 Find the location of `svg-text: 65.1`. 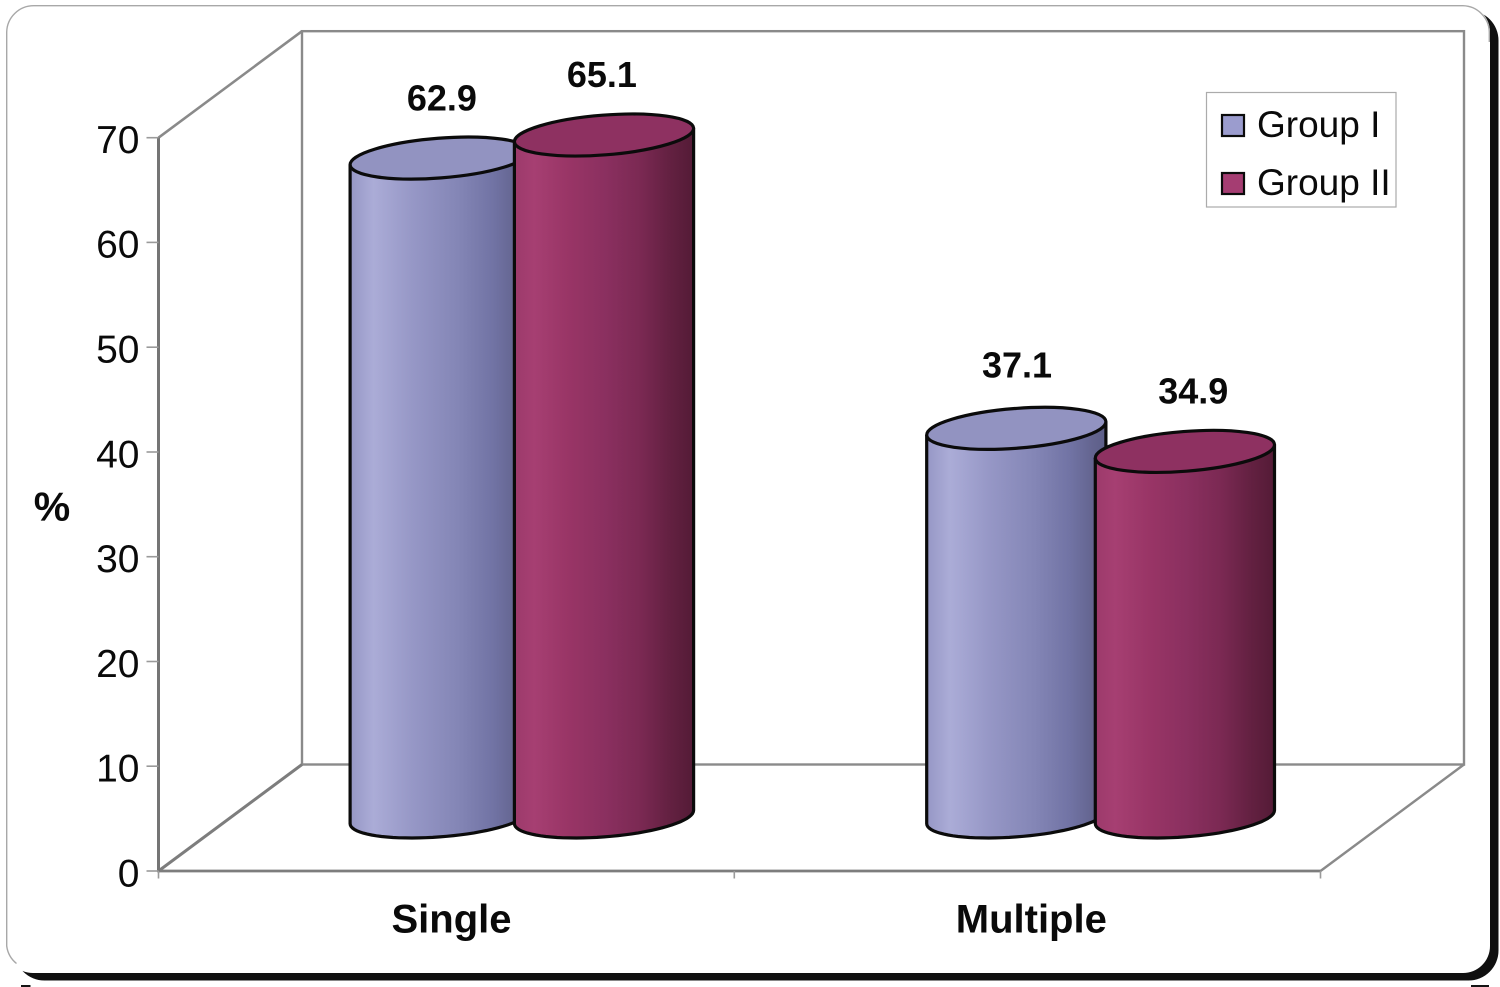

svg-text: 65.1 is located at coordinates (602, 74).